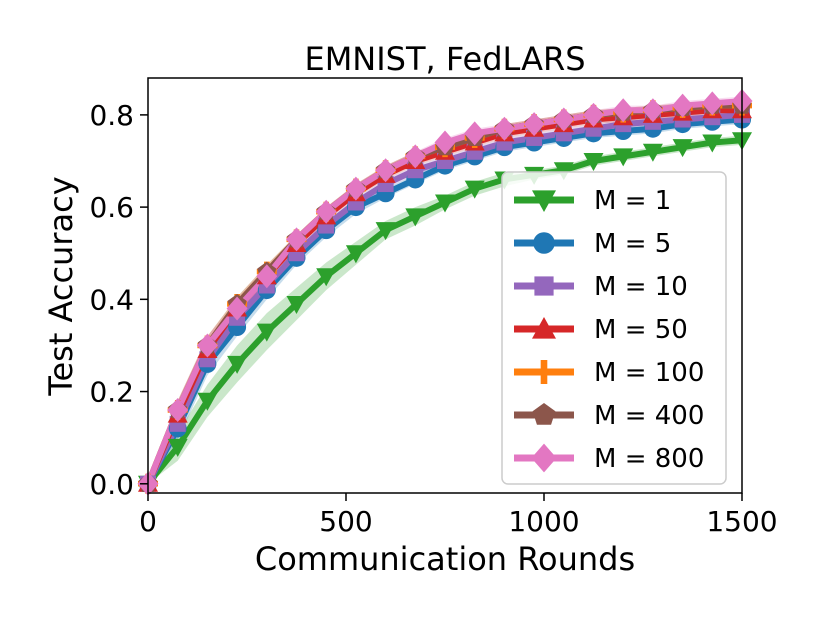 This screenshot has width=830, height=623. Describe the element at coordinates (649, 373) in the screenshot. I see `legend-label: M = 100` at that location.